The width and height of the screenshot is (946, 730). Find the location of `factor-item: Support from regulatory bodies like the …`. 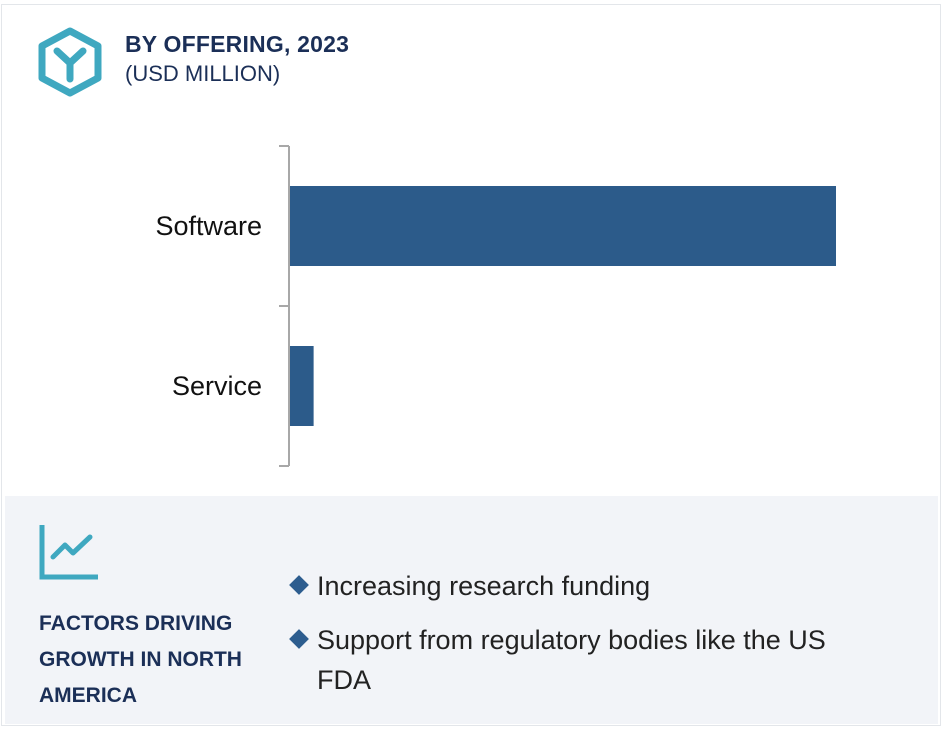

factor-item: Support from regulatory bodies like the … is located at coordinates (587, 660).